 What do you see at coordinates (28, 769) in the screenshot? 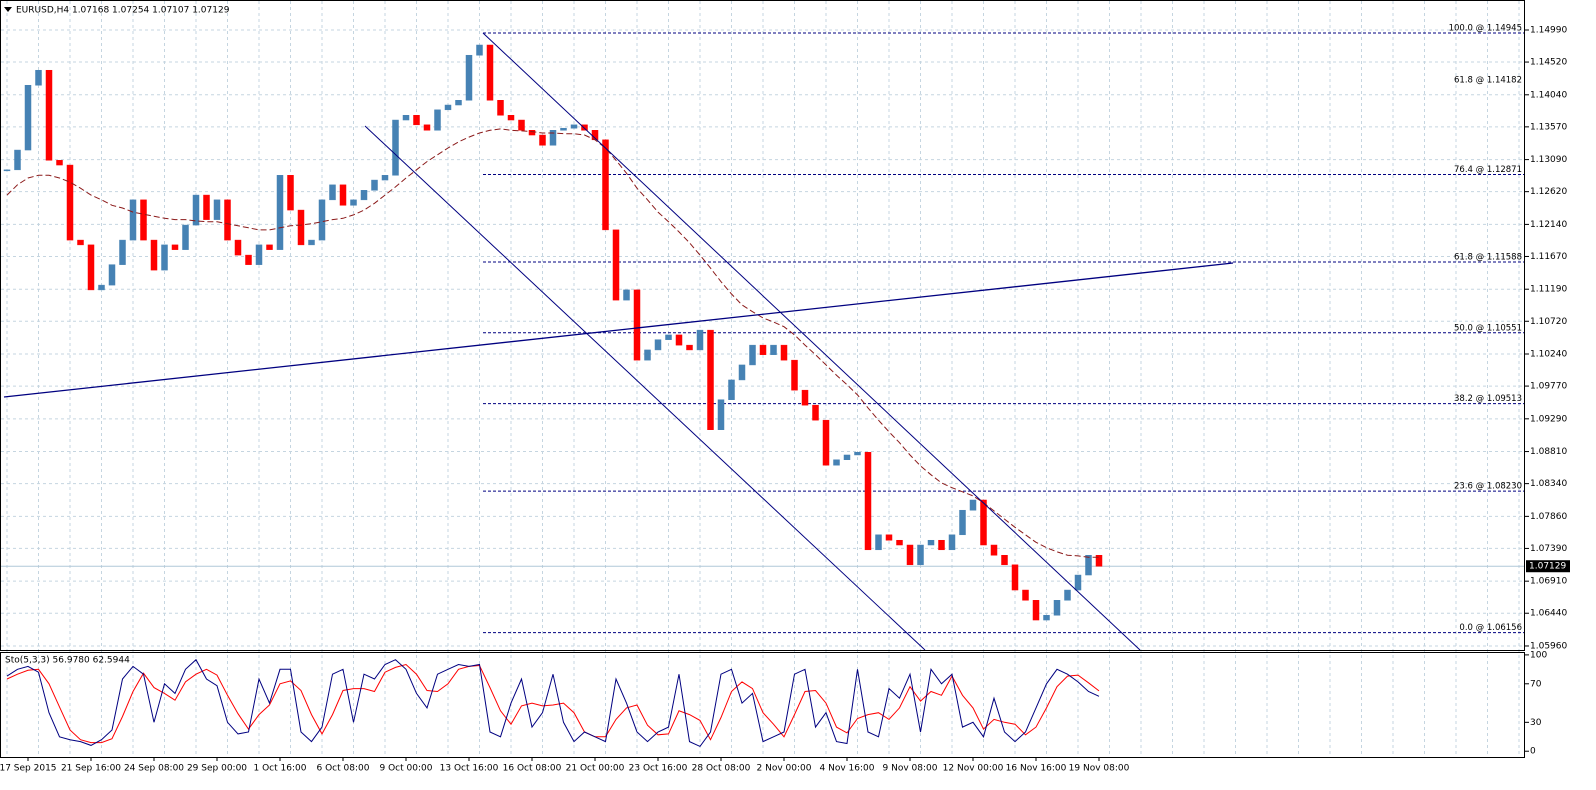
I see `x-tick-label: 17 Sep 2015` at bounding box center [28, 769].